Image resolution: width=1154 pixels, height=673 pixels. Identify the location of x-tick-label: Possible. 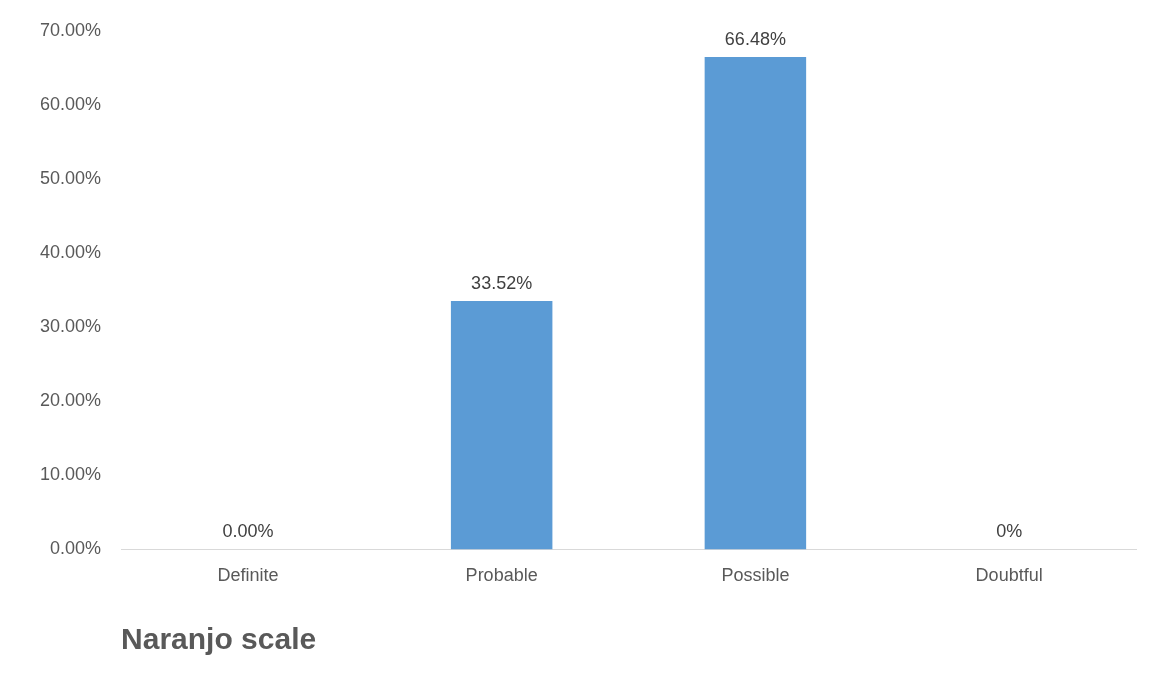
(755, 575).